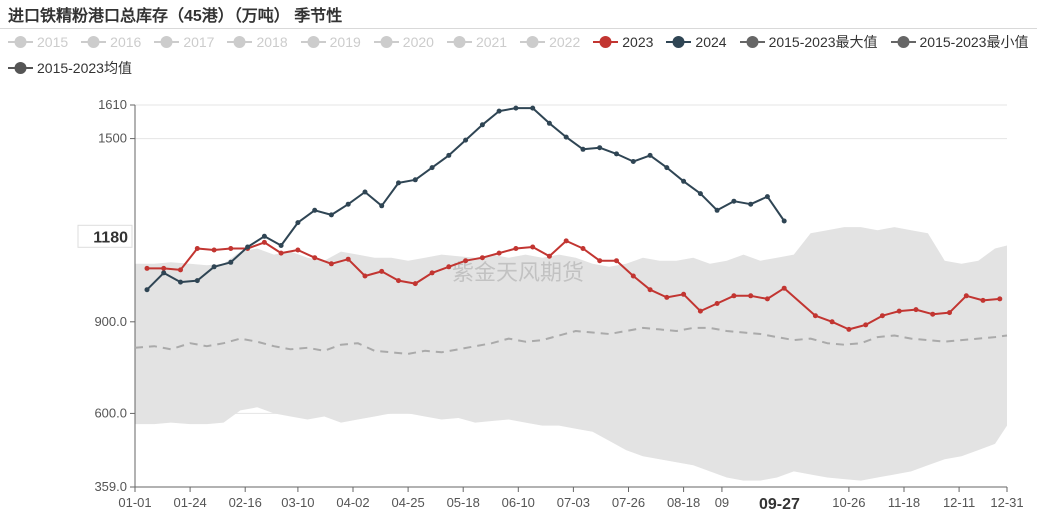  Describe the element at coordinates (70, 68) in the screenshot. I see `legend-item: 2015-2023均值` at that location.